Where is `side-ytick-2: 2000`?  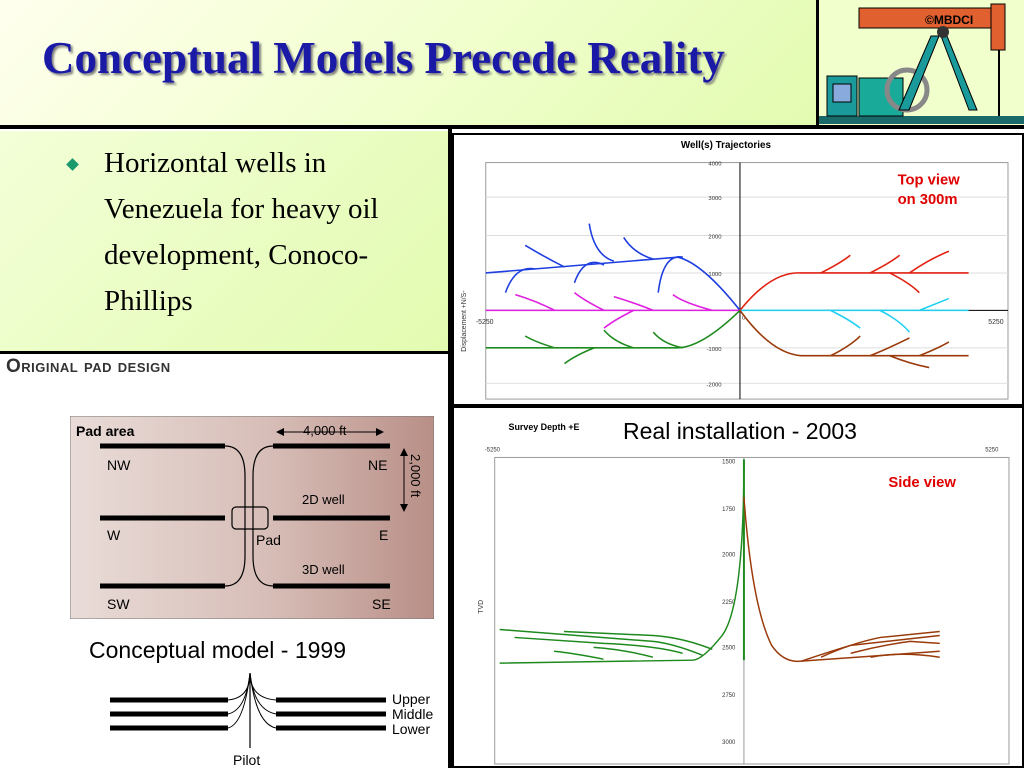
side-ytick-2: 2000 is located at coordinates (729, 555).